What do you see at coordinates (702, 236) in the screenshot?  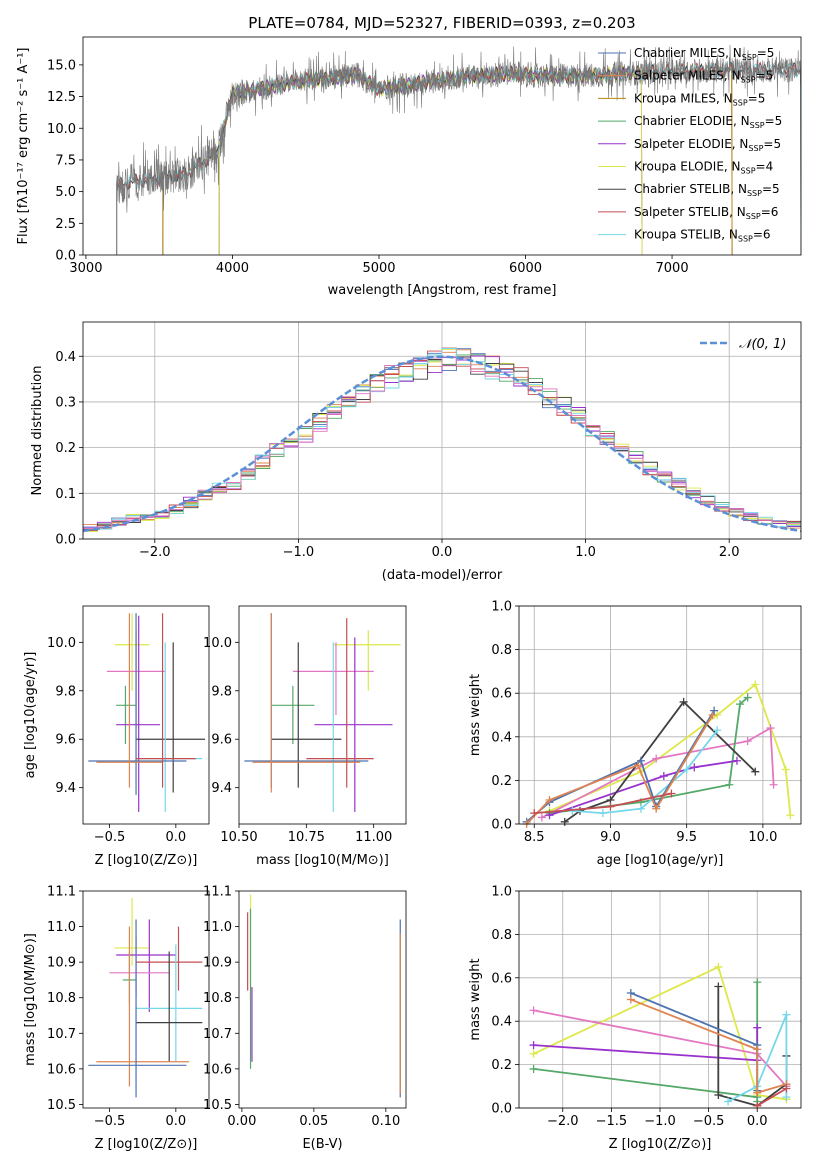 I see `legend-label: Kroupa STELIB, NSSP=6` at bounding box center [702, 236].